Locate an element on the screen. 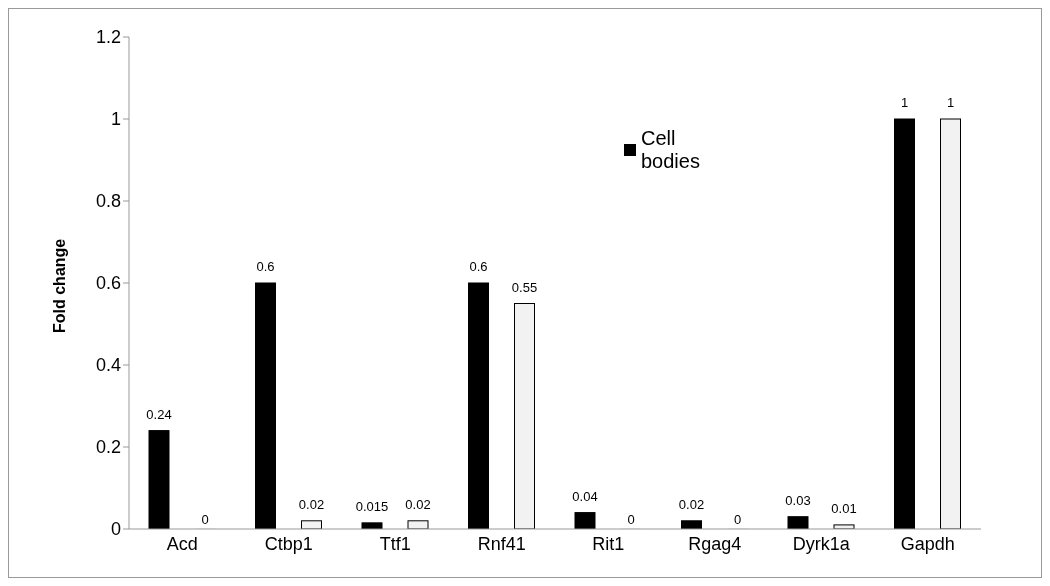 This screenshot has width=1050, height=586. x-tick-label: Ttf1 is located at coordinates (395, 543).